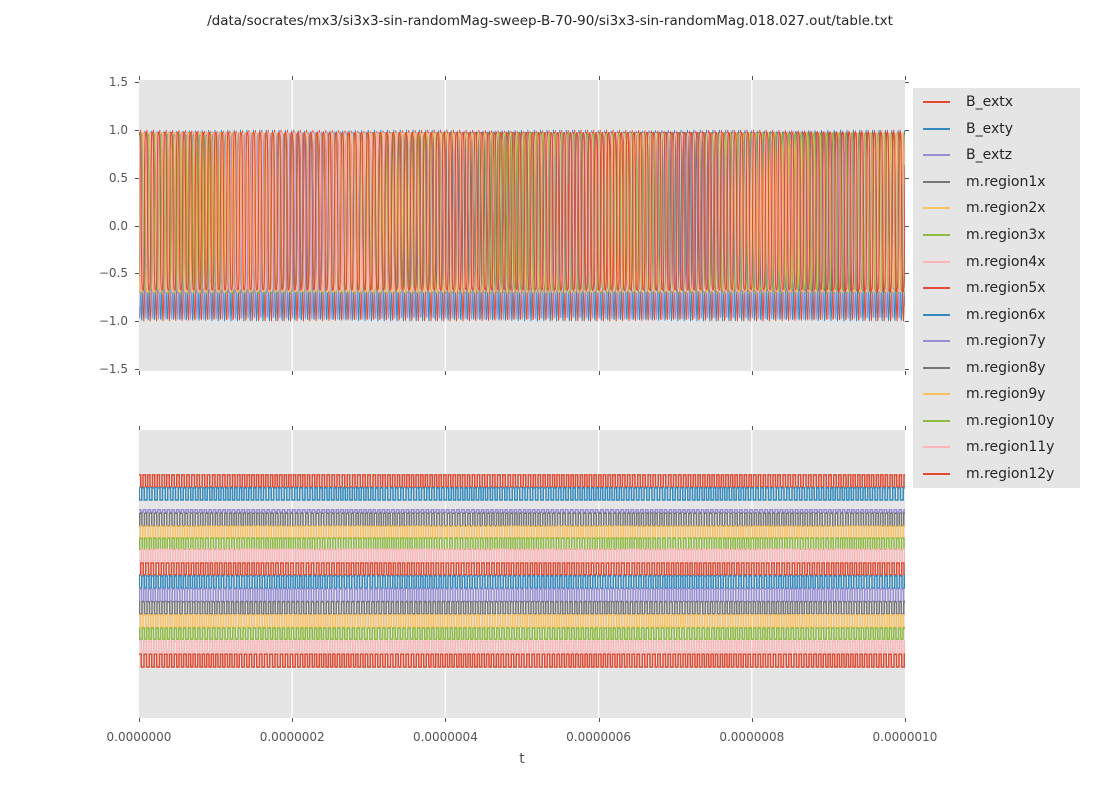 The image size is (1100, 800). I want to click on x-tick-label: 0.0000006, so click(599, 737).